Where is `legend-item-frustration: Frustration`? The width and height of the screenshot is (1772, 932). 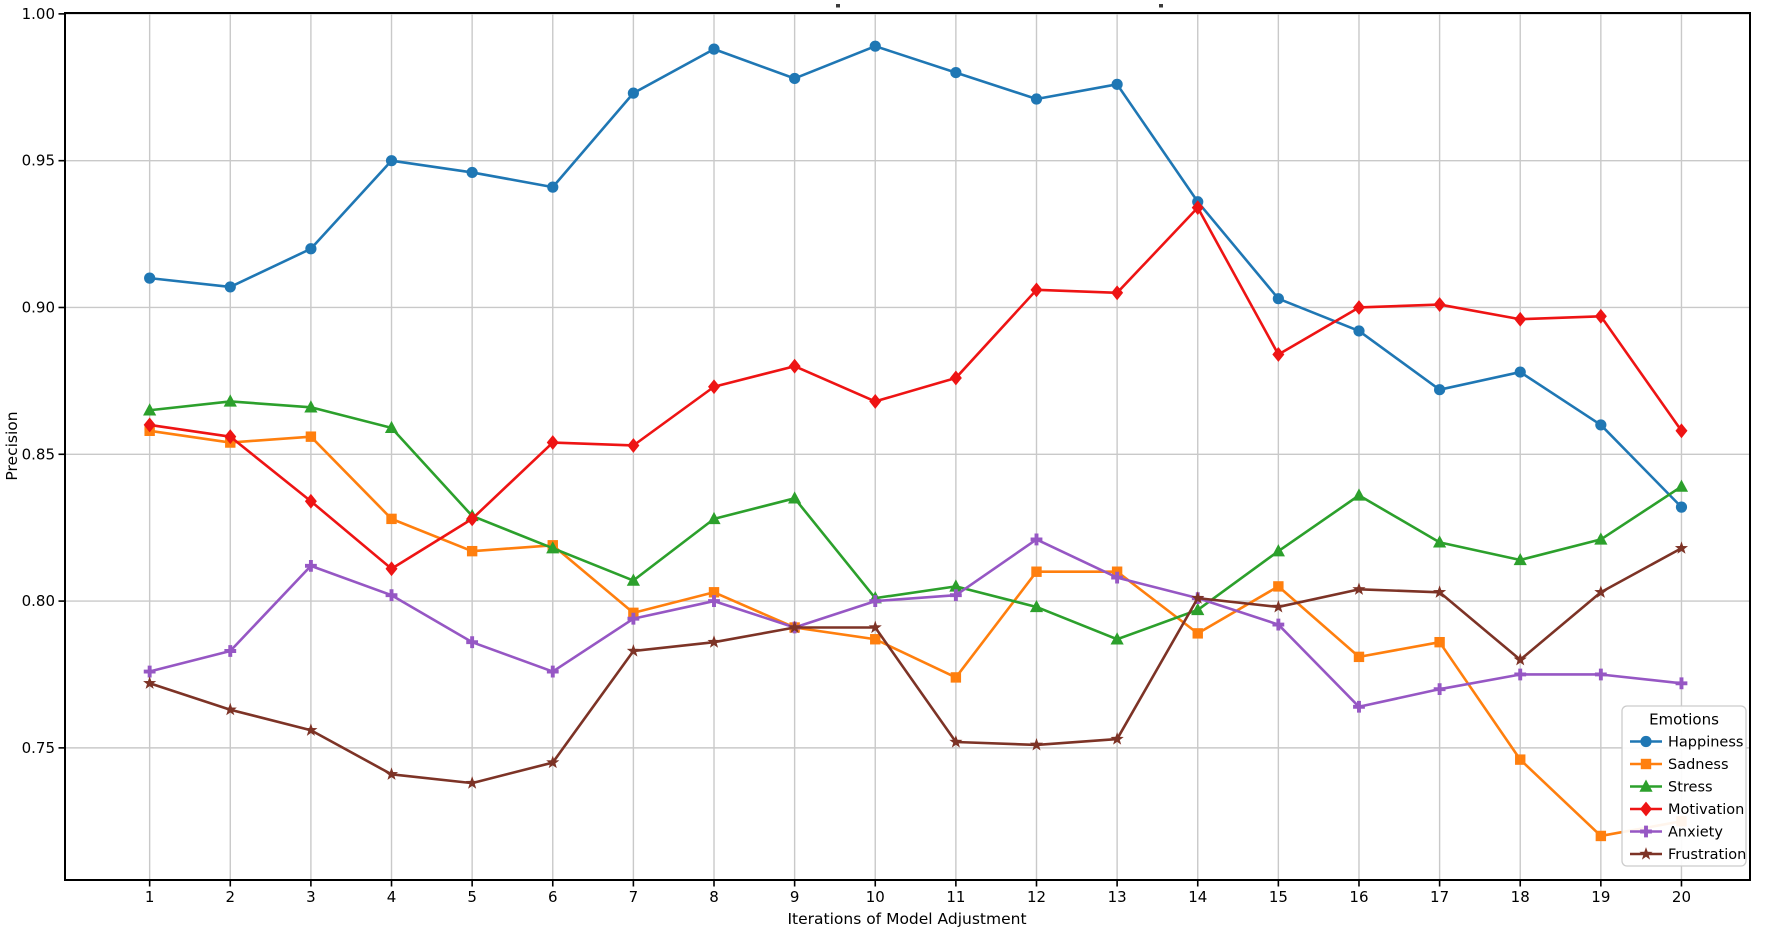 legend-item-frustration: Frustration is located at coordinates (1688, 855).